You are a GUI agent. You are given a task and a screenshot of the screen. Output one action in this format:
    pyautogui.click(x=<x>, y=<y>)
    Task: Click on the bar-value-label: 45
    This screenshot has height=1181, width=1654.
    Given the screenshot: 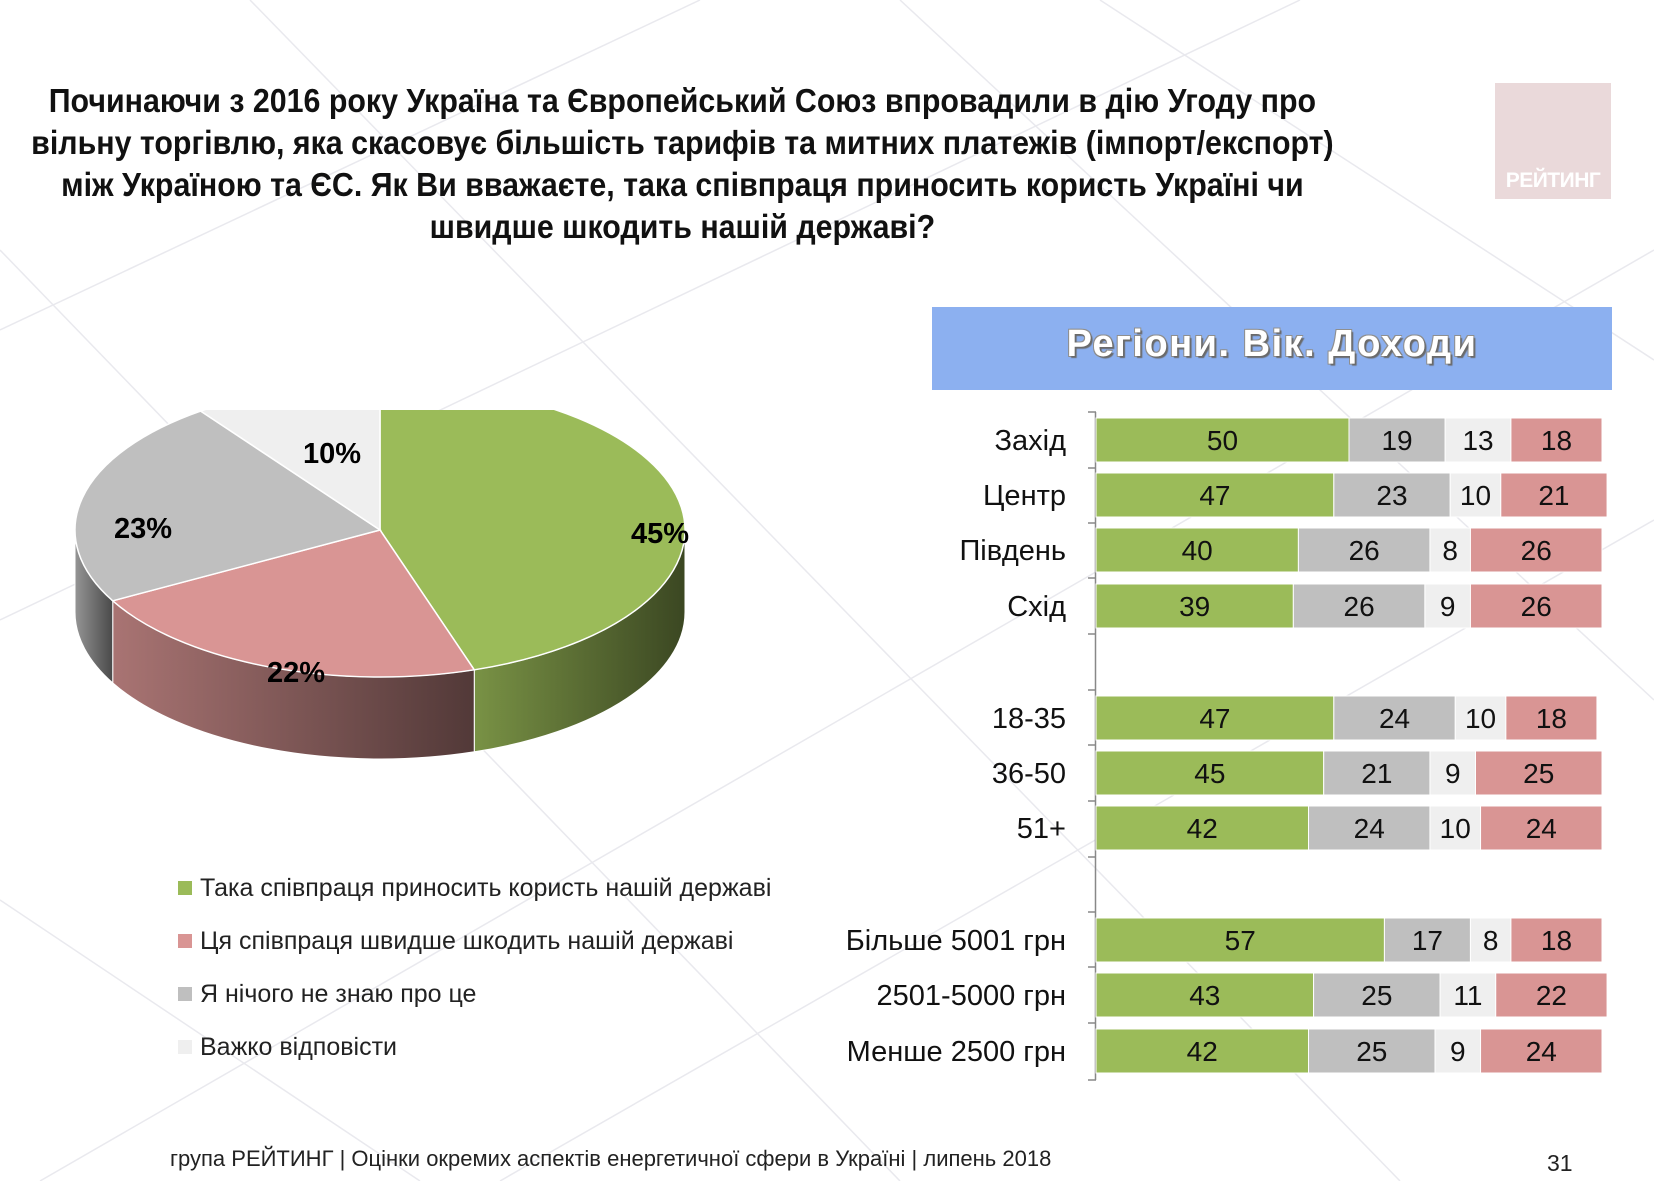 What is the action you would take?
    pyautogui.click(x=1209, y=773)
    